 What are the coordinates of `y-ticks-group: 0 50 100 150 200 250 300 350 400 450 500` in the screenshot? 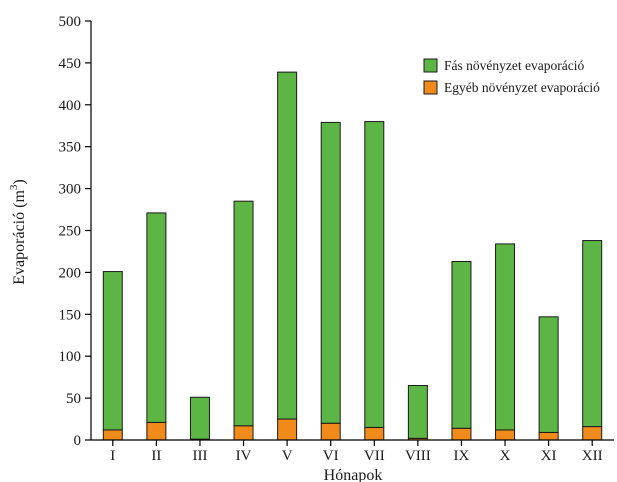 It's located at (75, 231).